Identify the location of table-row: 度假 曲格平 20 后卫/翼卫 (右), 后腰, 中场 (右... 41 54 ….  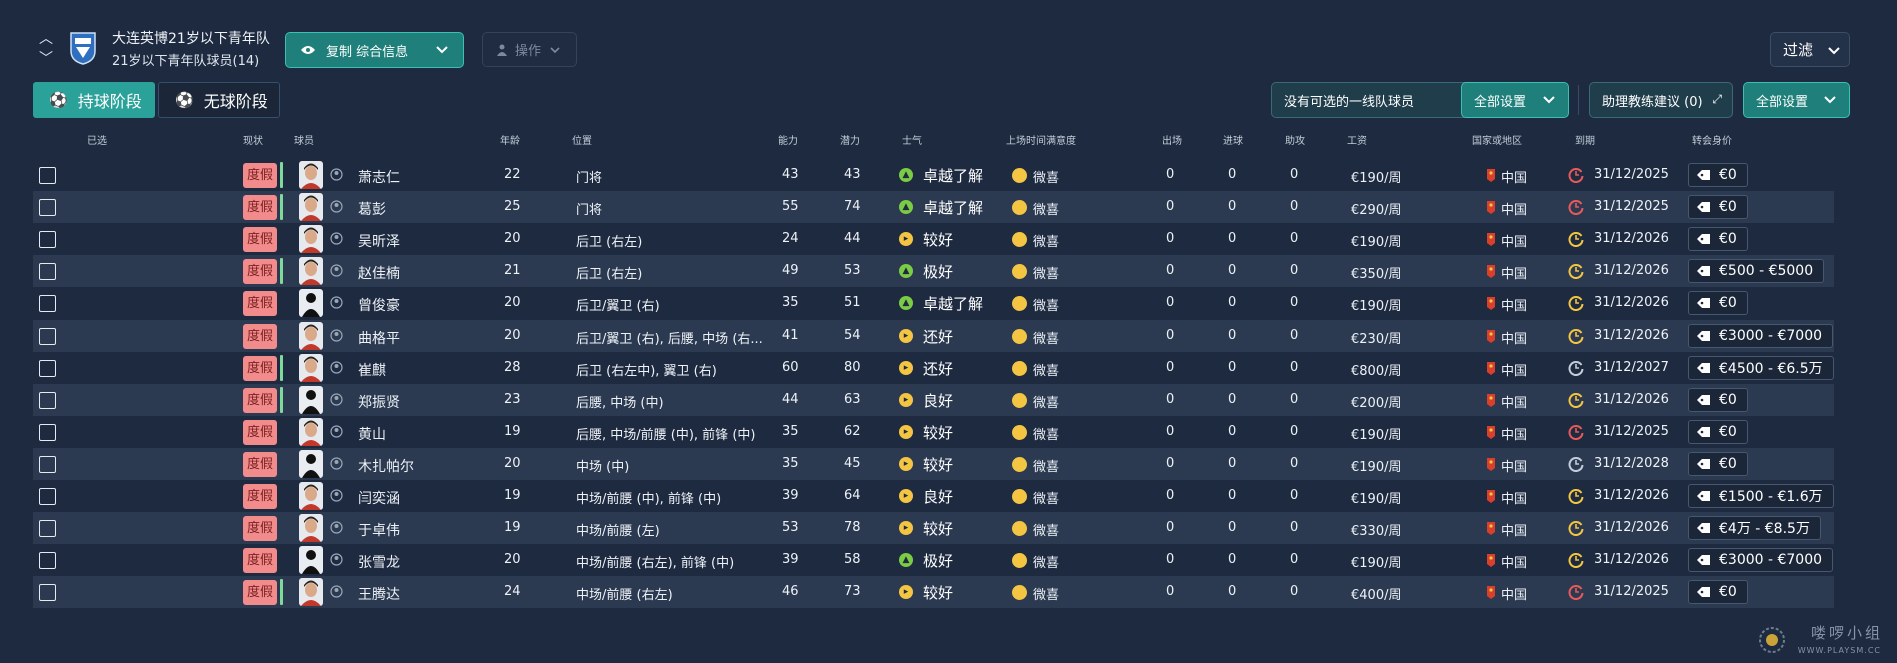
(933, 335).